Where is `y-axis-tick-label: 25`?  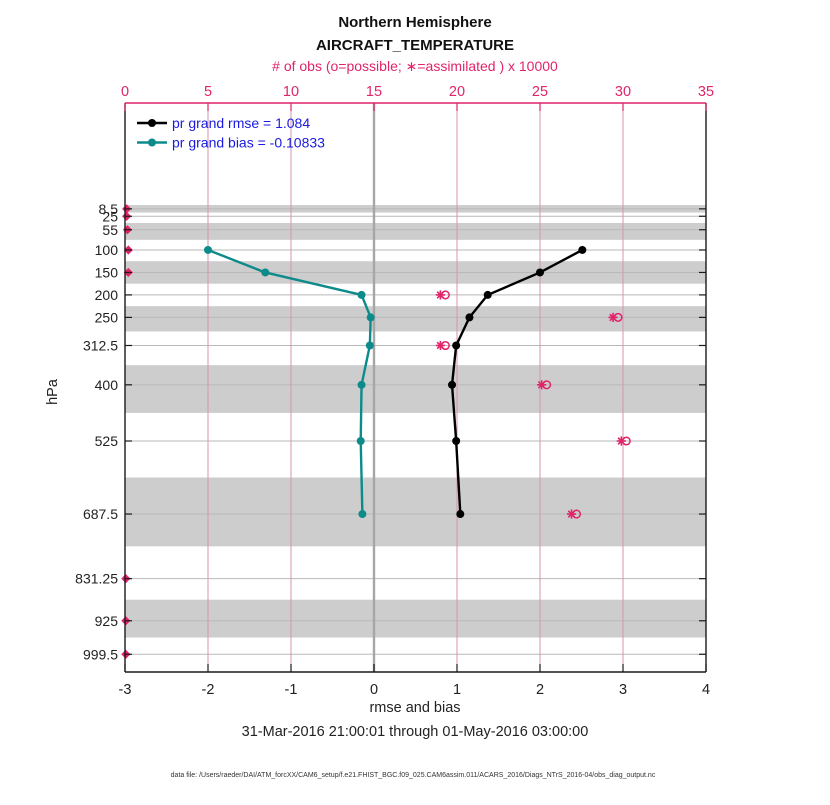
y-axis-tick-label: 25 is located at coordinates (110, 216).